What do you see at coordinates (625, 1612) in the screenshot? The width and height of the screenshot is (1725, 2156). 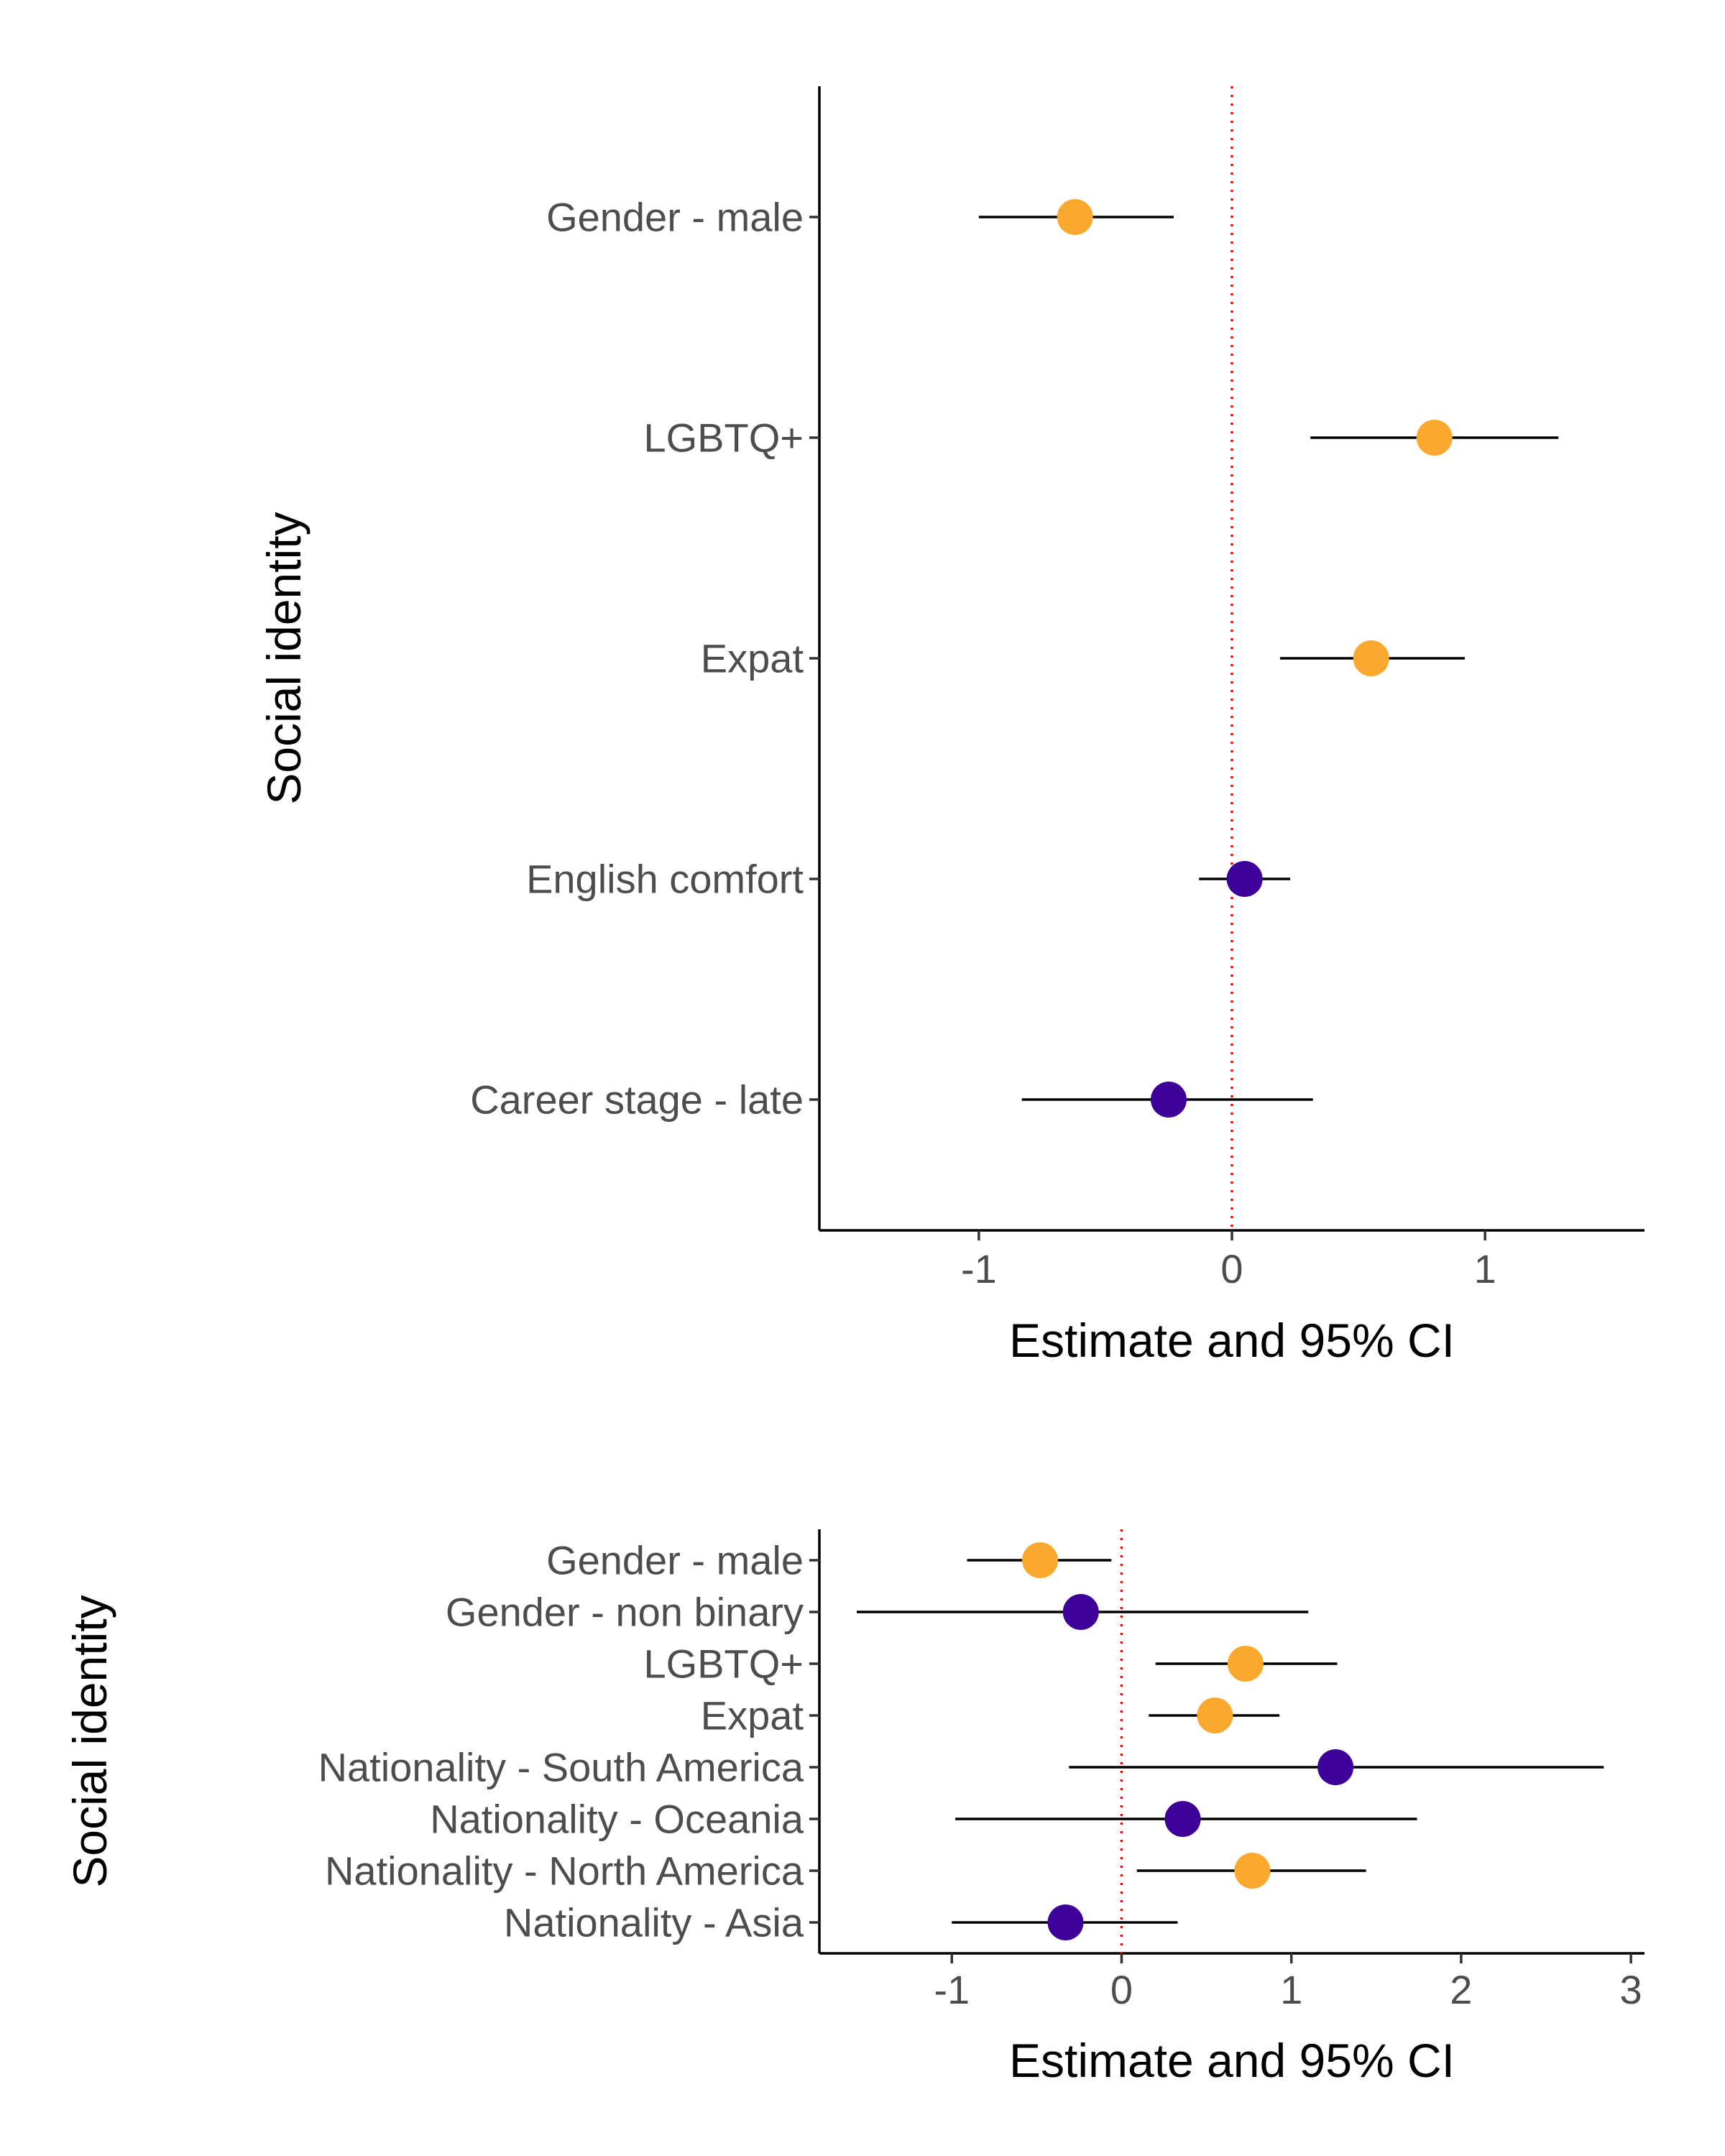 I see `y-tick-label: Gender - non binary` at bounding box center [625, 1612].